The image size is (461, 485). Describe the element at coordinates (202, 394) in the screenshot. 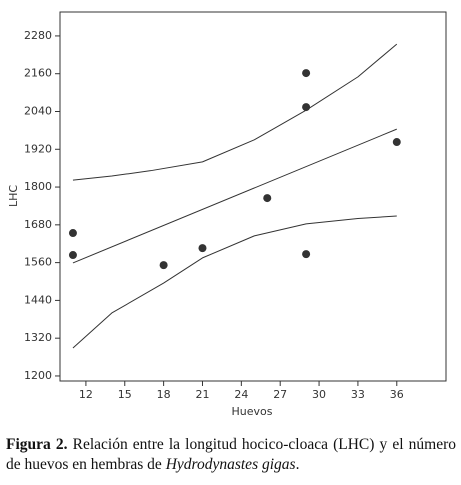

I see `x-tick-label: 21` at that location.